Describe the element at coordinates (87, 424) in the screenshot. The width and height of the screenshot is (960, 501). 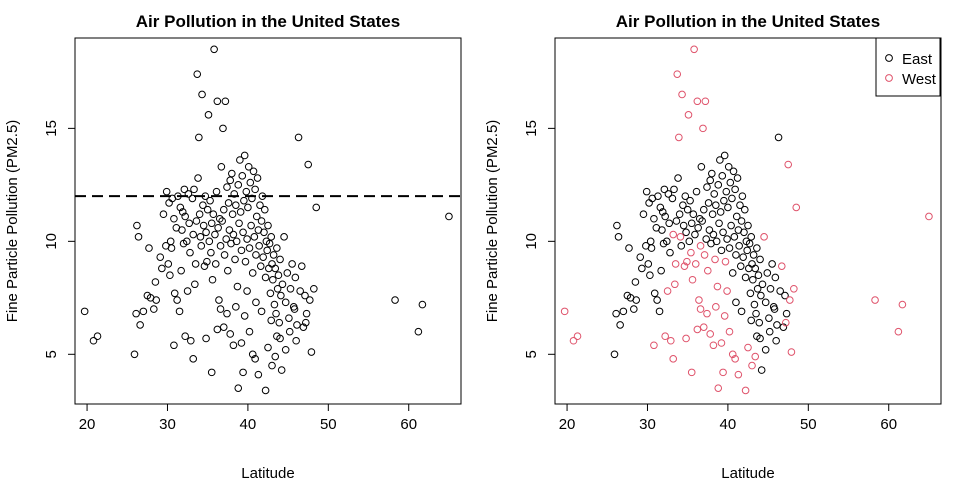
I see `left-x-tick-label: 20` at that location.